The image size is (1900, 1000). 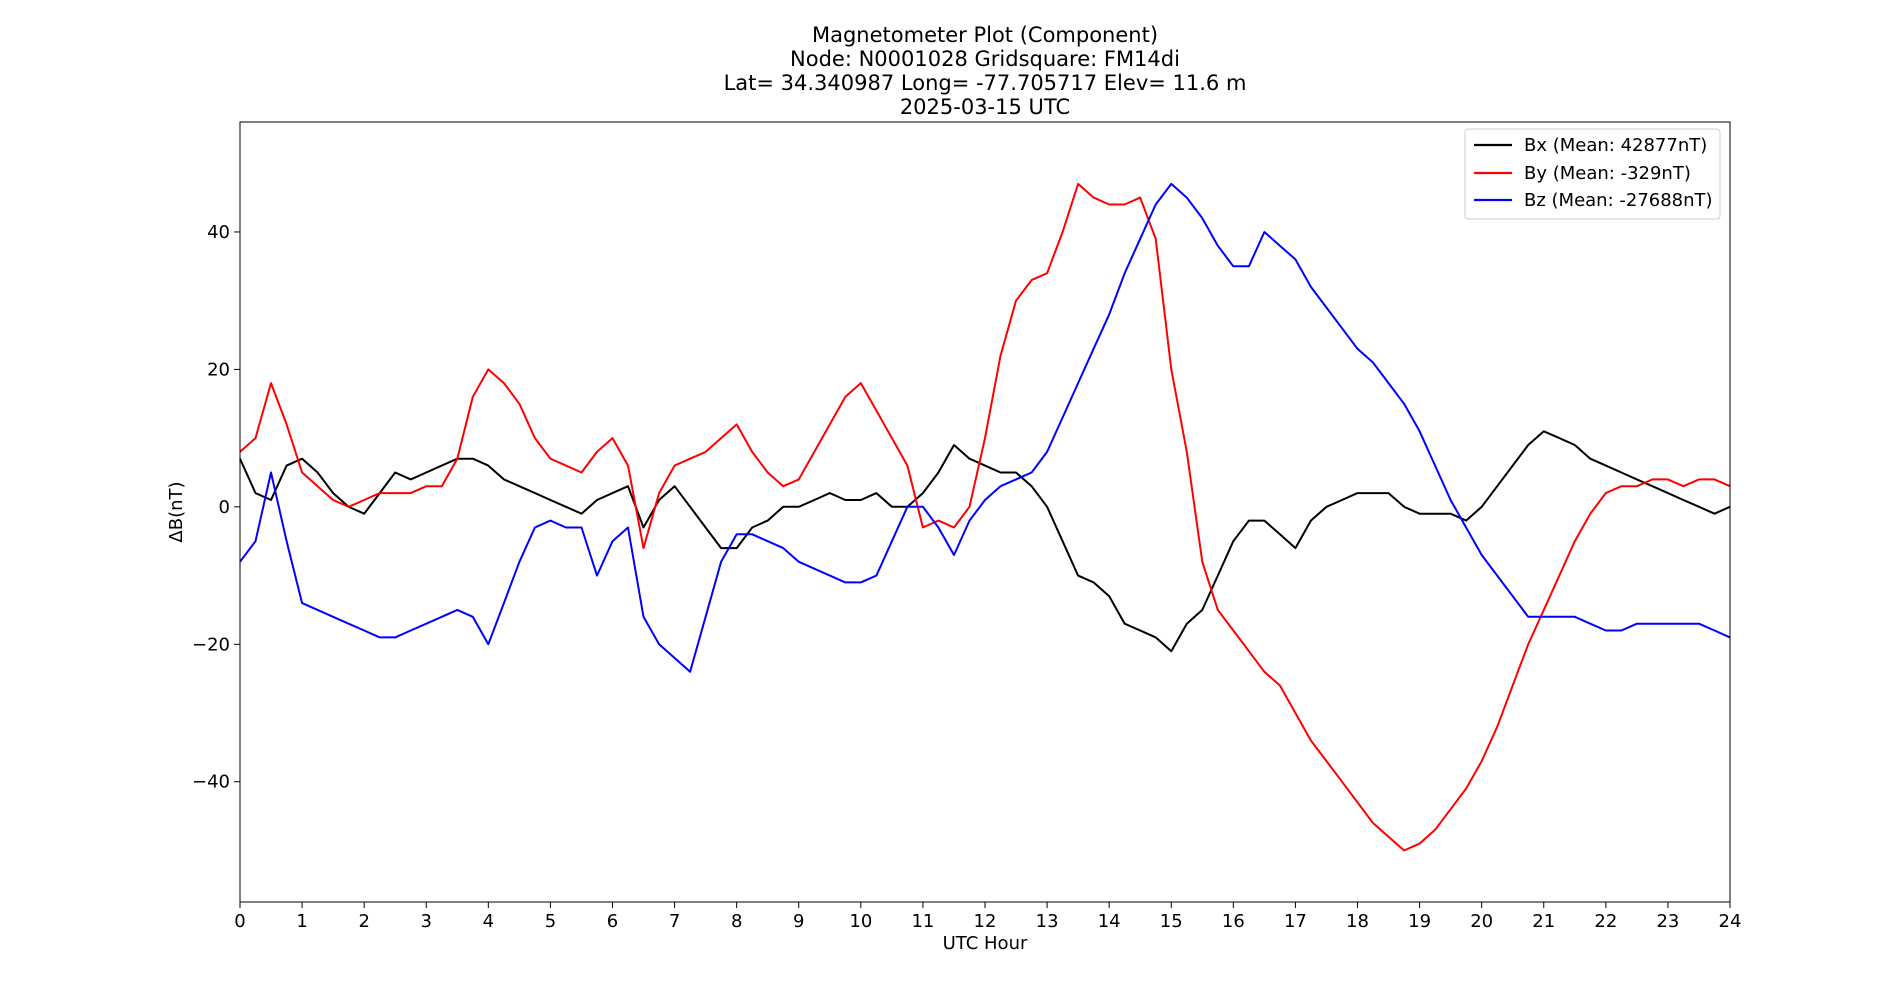 I want to click on title-line-2: Node: N0001028 Gridsquare: FM14di, so click(x=985, y=59).